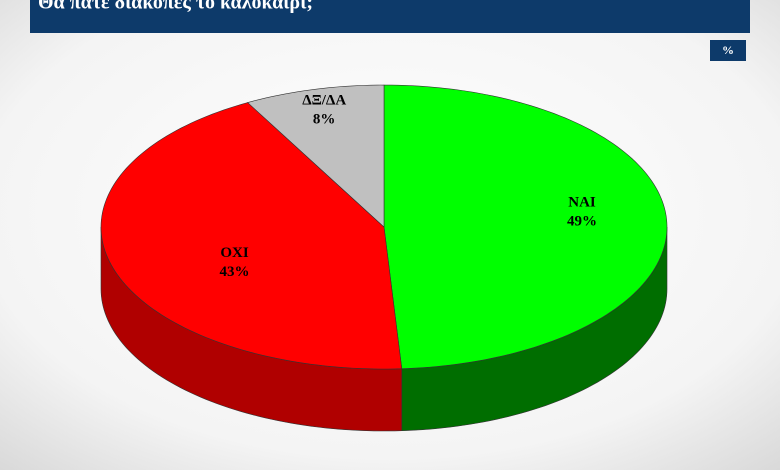  I want to click on chart-title: Θα πάτε διακοπές το καλοκαίρι;, so click(175, 7).